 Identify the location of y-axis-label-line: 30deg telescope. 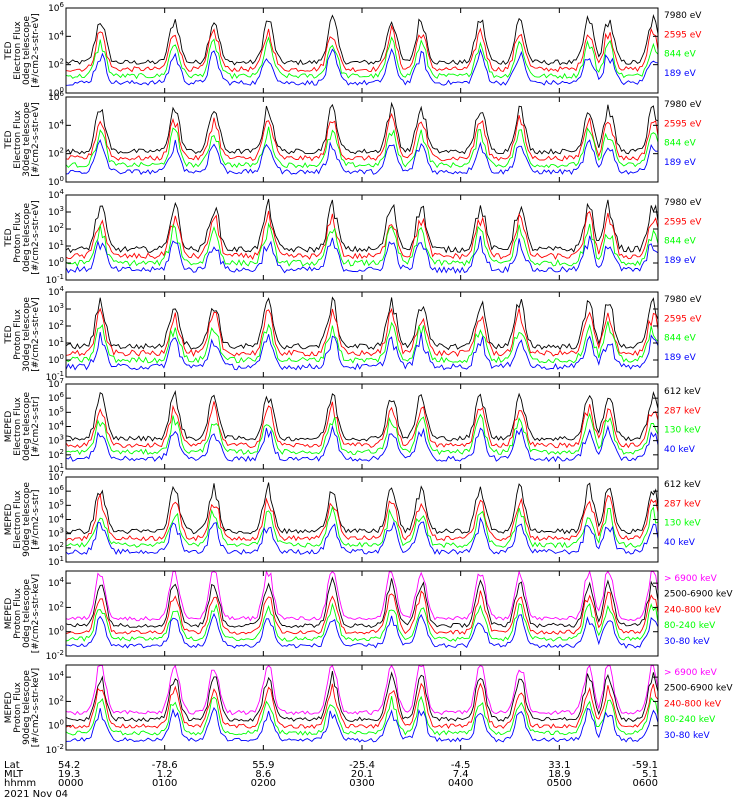
(27, 334).